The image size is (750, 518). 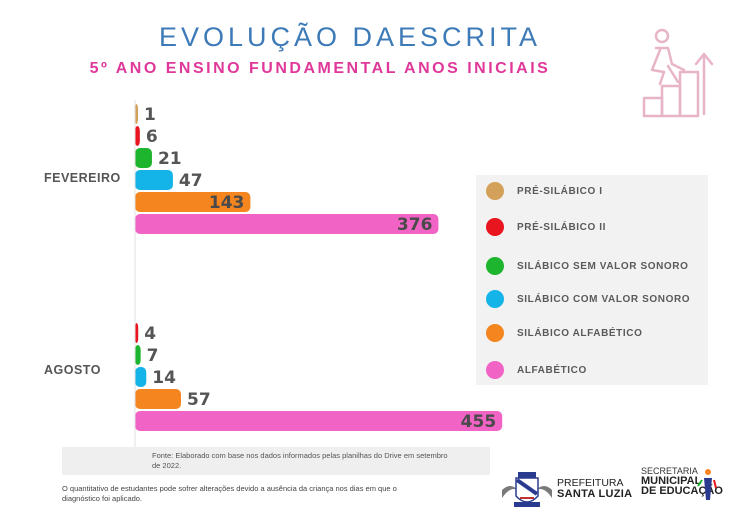 I want to click on legend-item-silabico-alfabetico: SILÁBICO ALFABÉTICO, so click(x=564, y=333).